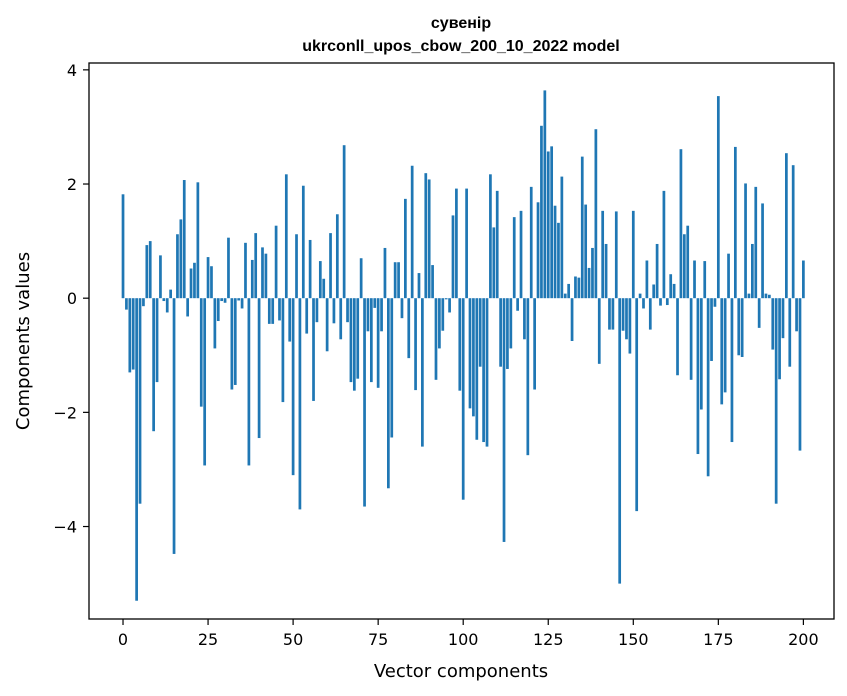 This screenshot has height=696, width=847. Describe the element at coordinates (461, 671) in the screenshot. I see `x-axis-label: Vector components` at that location.